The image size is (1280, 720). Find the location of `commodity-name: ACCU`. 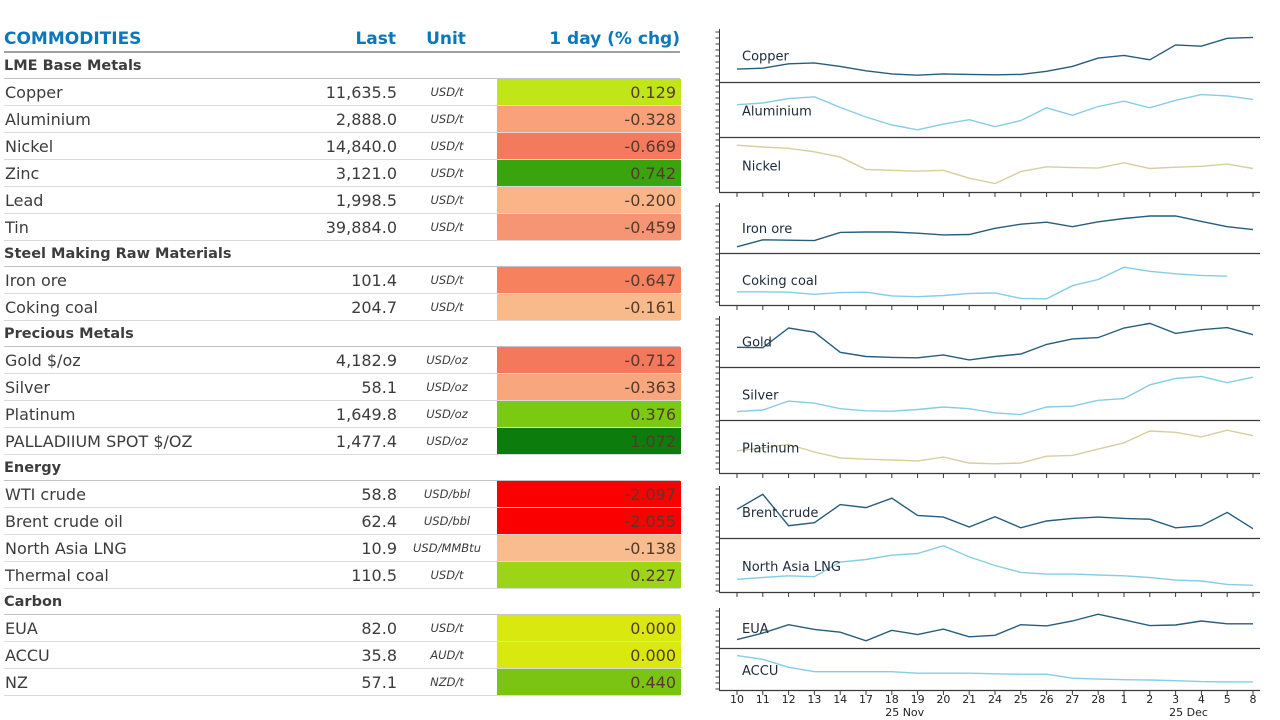

commodity-name: ACCU is located at coordinates (27, 655).